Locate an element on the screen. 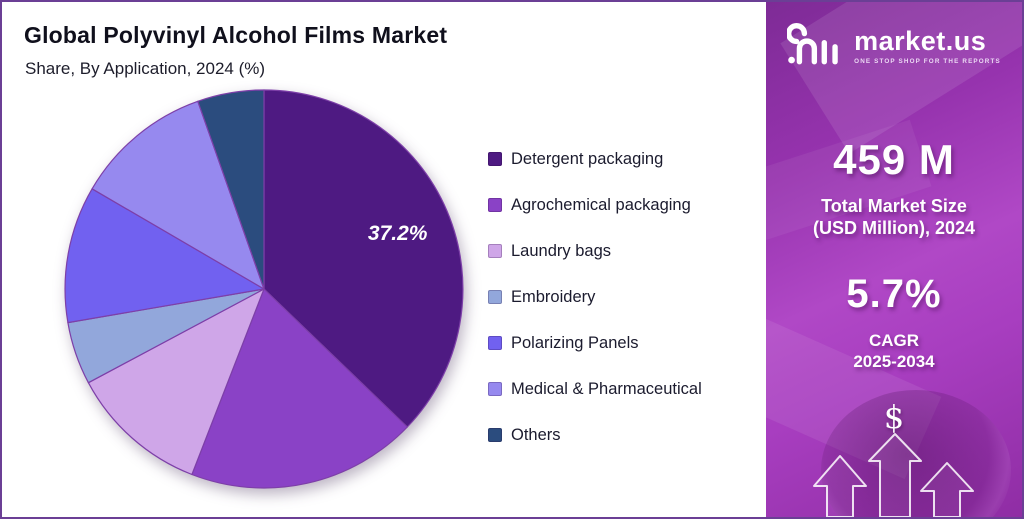 The image size is (1024, 519). growth-arrows-icon is located at coordinates (893, 475).